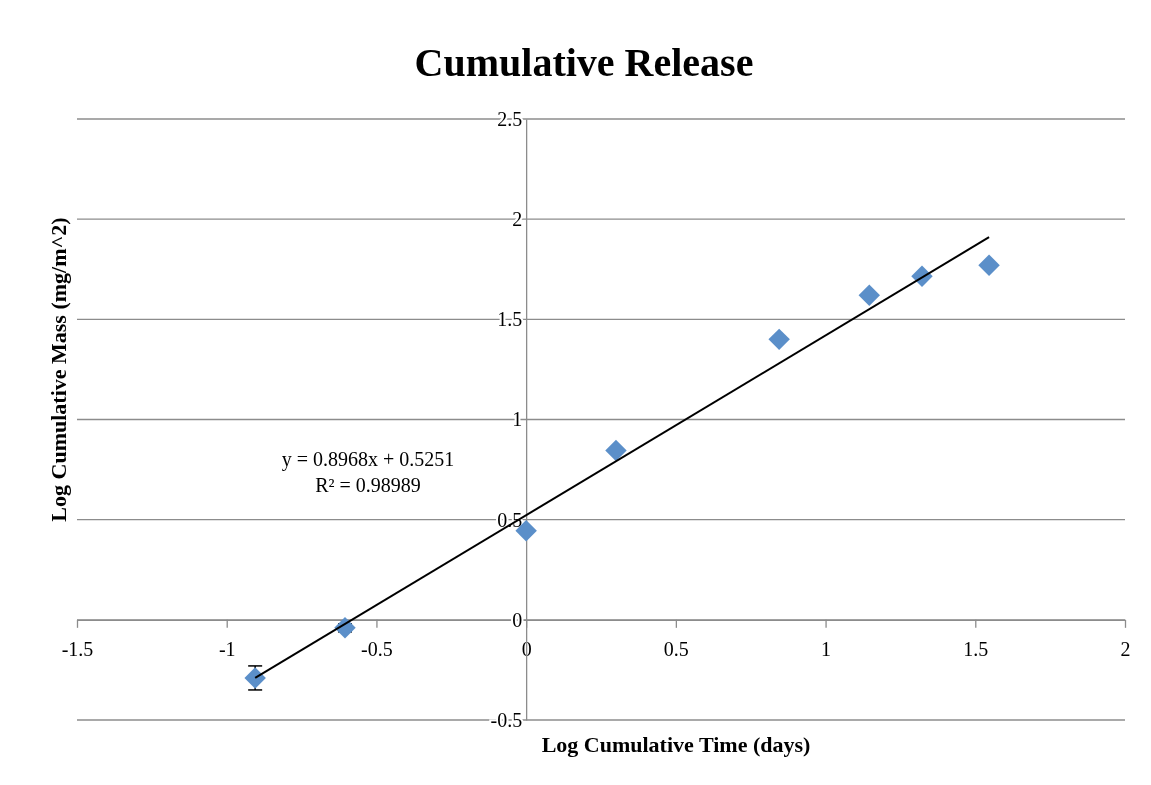  Describe the element at coordinates (506, 719) in the screenshot. I see `y-tick-label: -0.5` at that location.